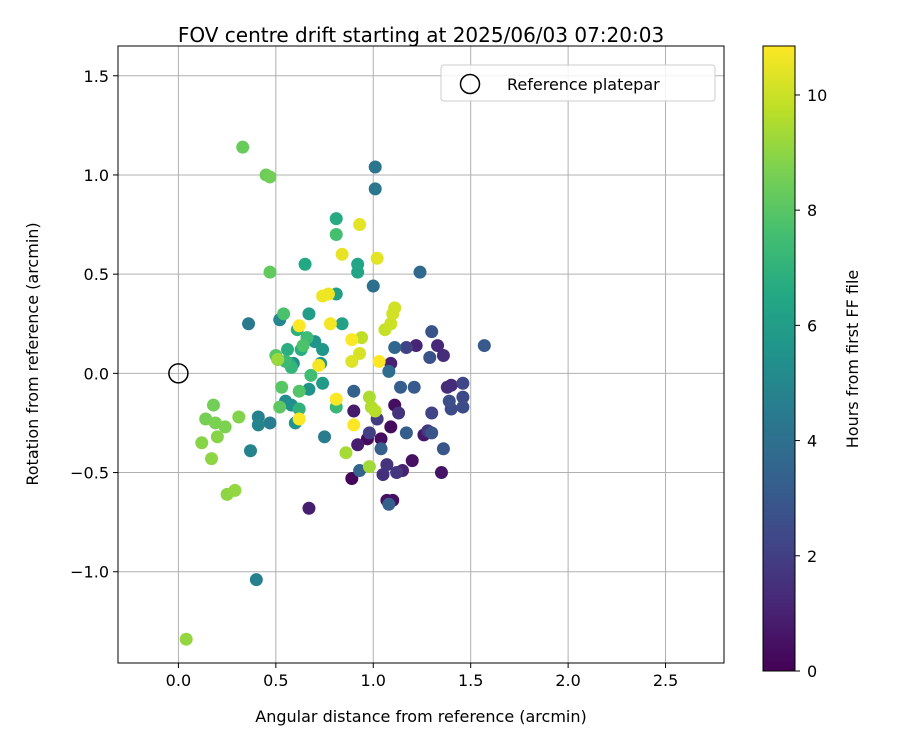 The width and height of the screenshot is (900, 750). What do you see at coordinates (96, 175) in the screenshot?
I see `y-tick-label: 1.0` at bounding box center [96, 175].